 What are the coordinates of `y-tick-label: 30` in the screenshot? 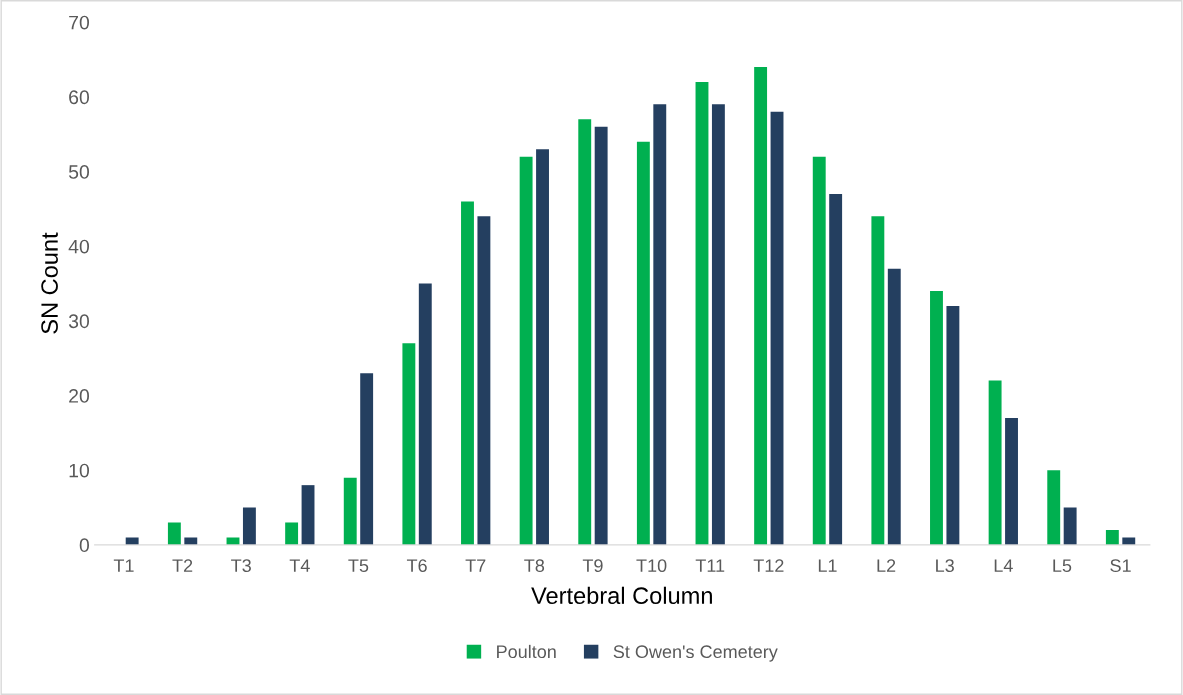 It's located at (79, 321).